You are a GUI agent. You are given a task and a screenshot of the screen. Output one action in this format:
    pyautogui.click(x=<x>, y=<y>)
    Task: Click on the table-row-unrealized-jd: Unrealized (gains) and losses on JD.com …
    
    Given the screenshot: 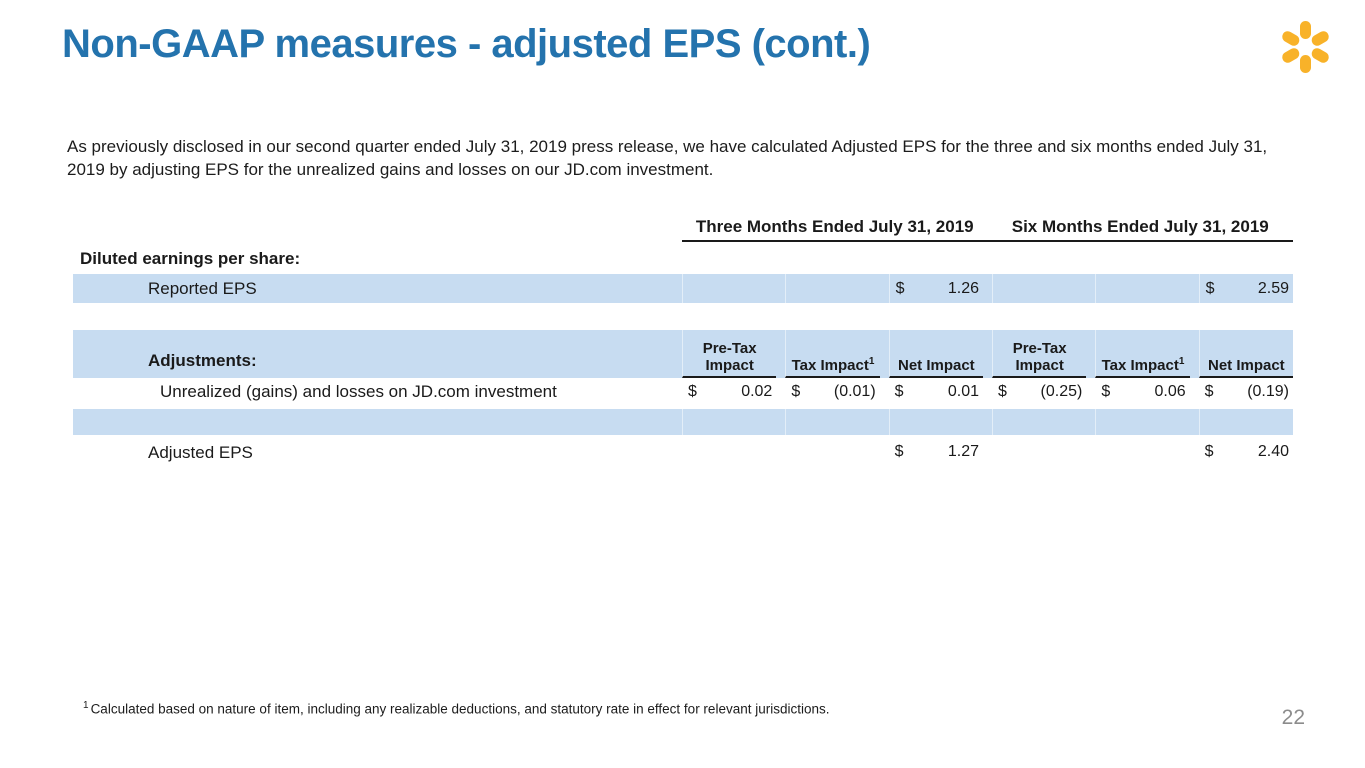 What is the action you would take?
    pyautogui.click(x=683, y=392)
    